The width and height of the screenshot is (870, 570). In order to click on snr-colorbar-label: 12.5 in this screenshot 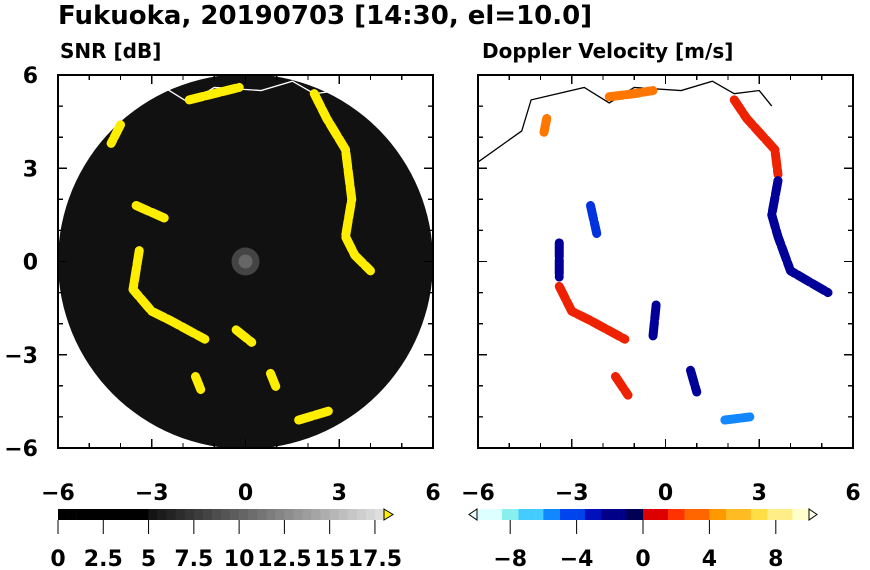, I will do `click(284, 558)`.